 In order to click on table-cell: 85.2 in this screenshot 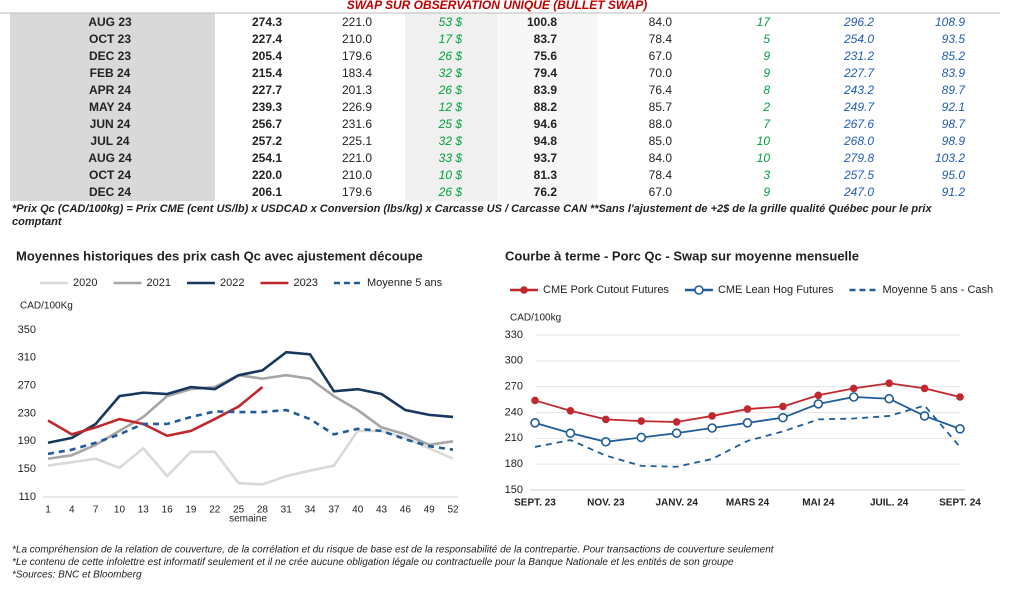, I will do `click(954, 56)`.